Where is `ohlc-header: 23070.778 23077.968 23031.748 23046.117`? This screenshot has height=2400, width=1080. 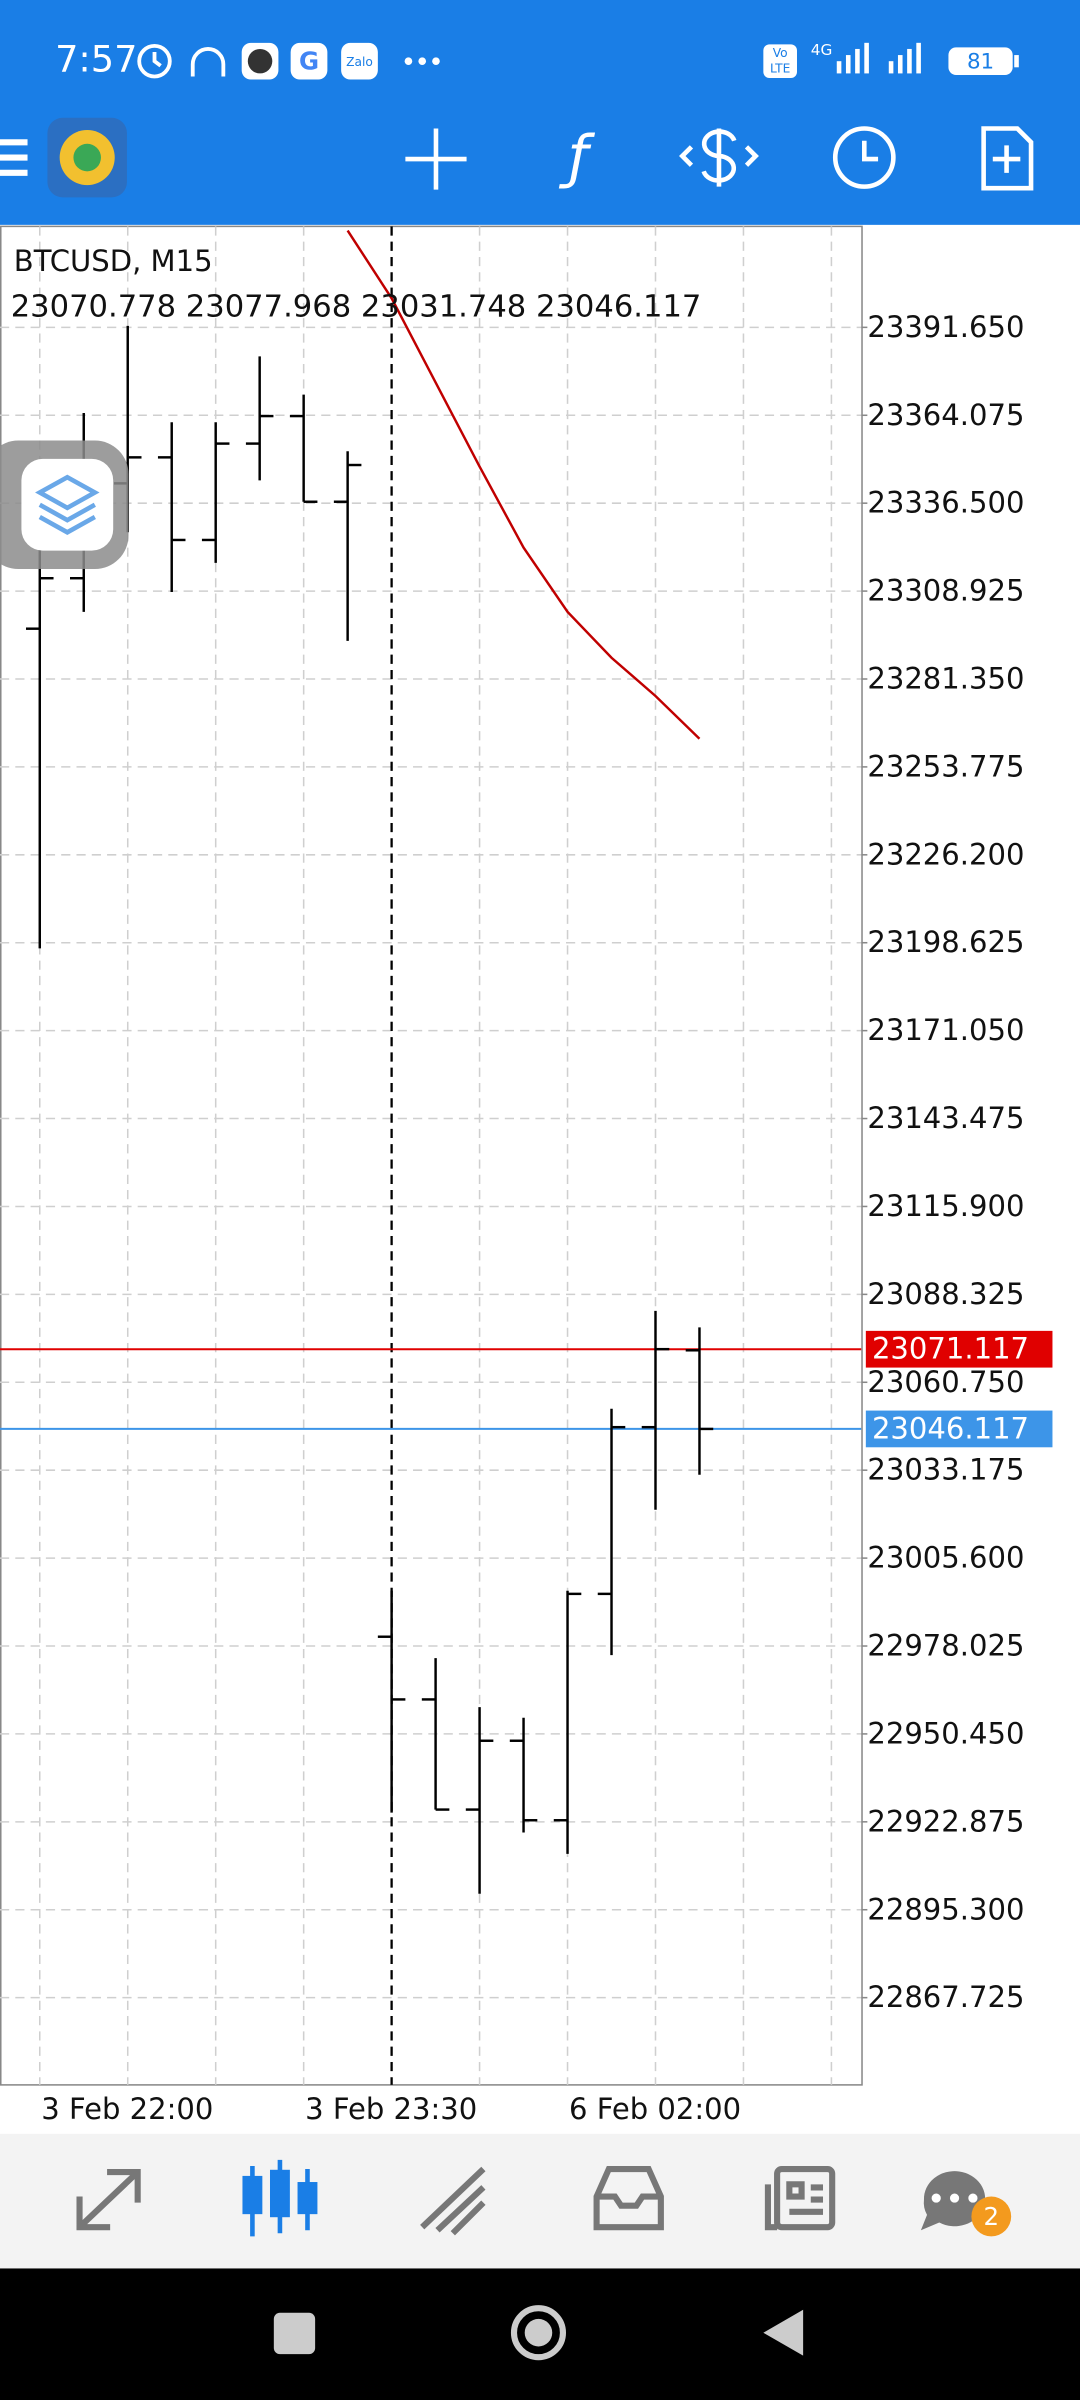
ohlc-header: 23070.778 23077.968 23031.748 23046.117 is located at coordinates (356, 306).